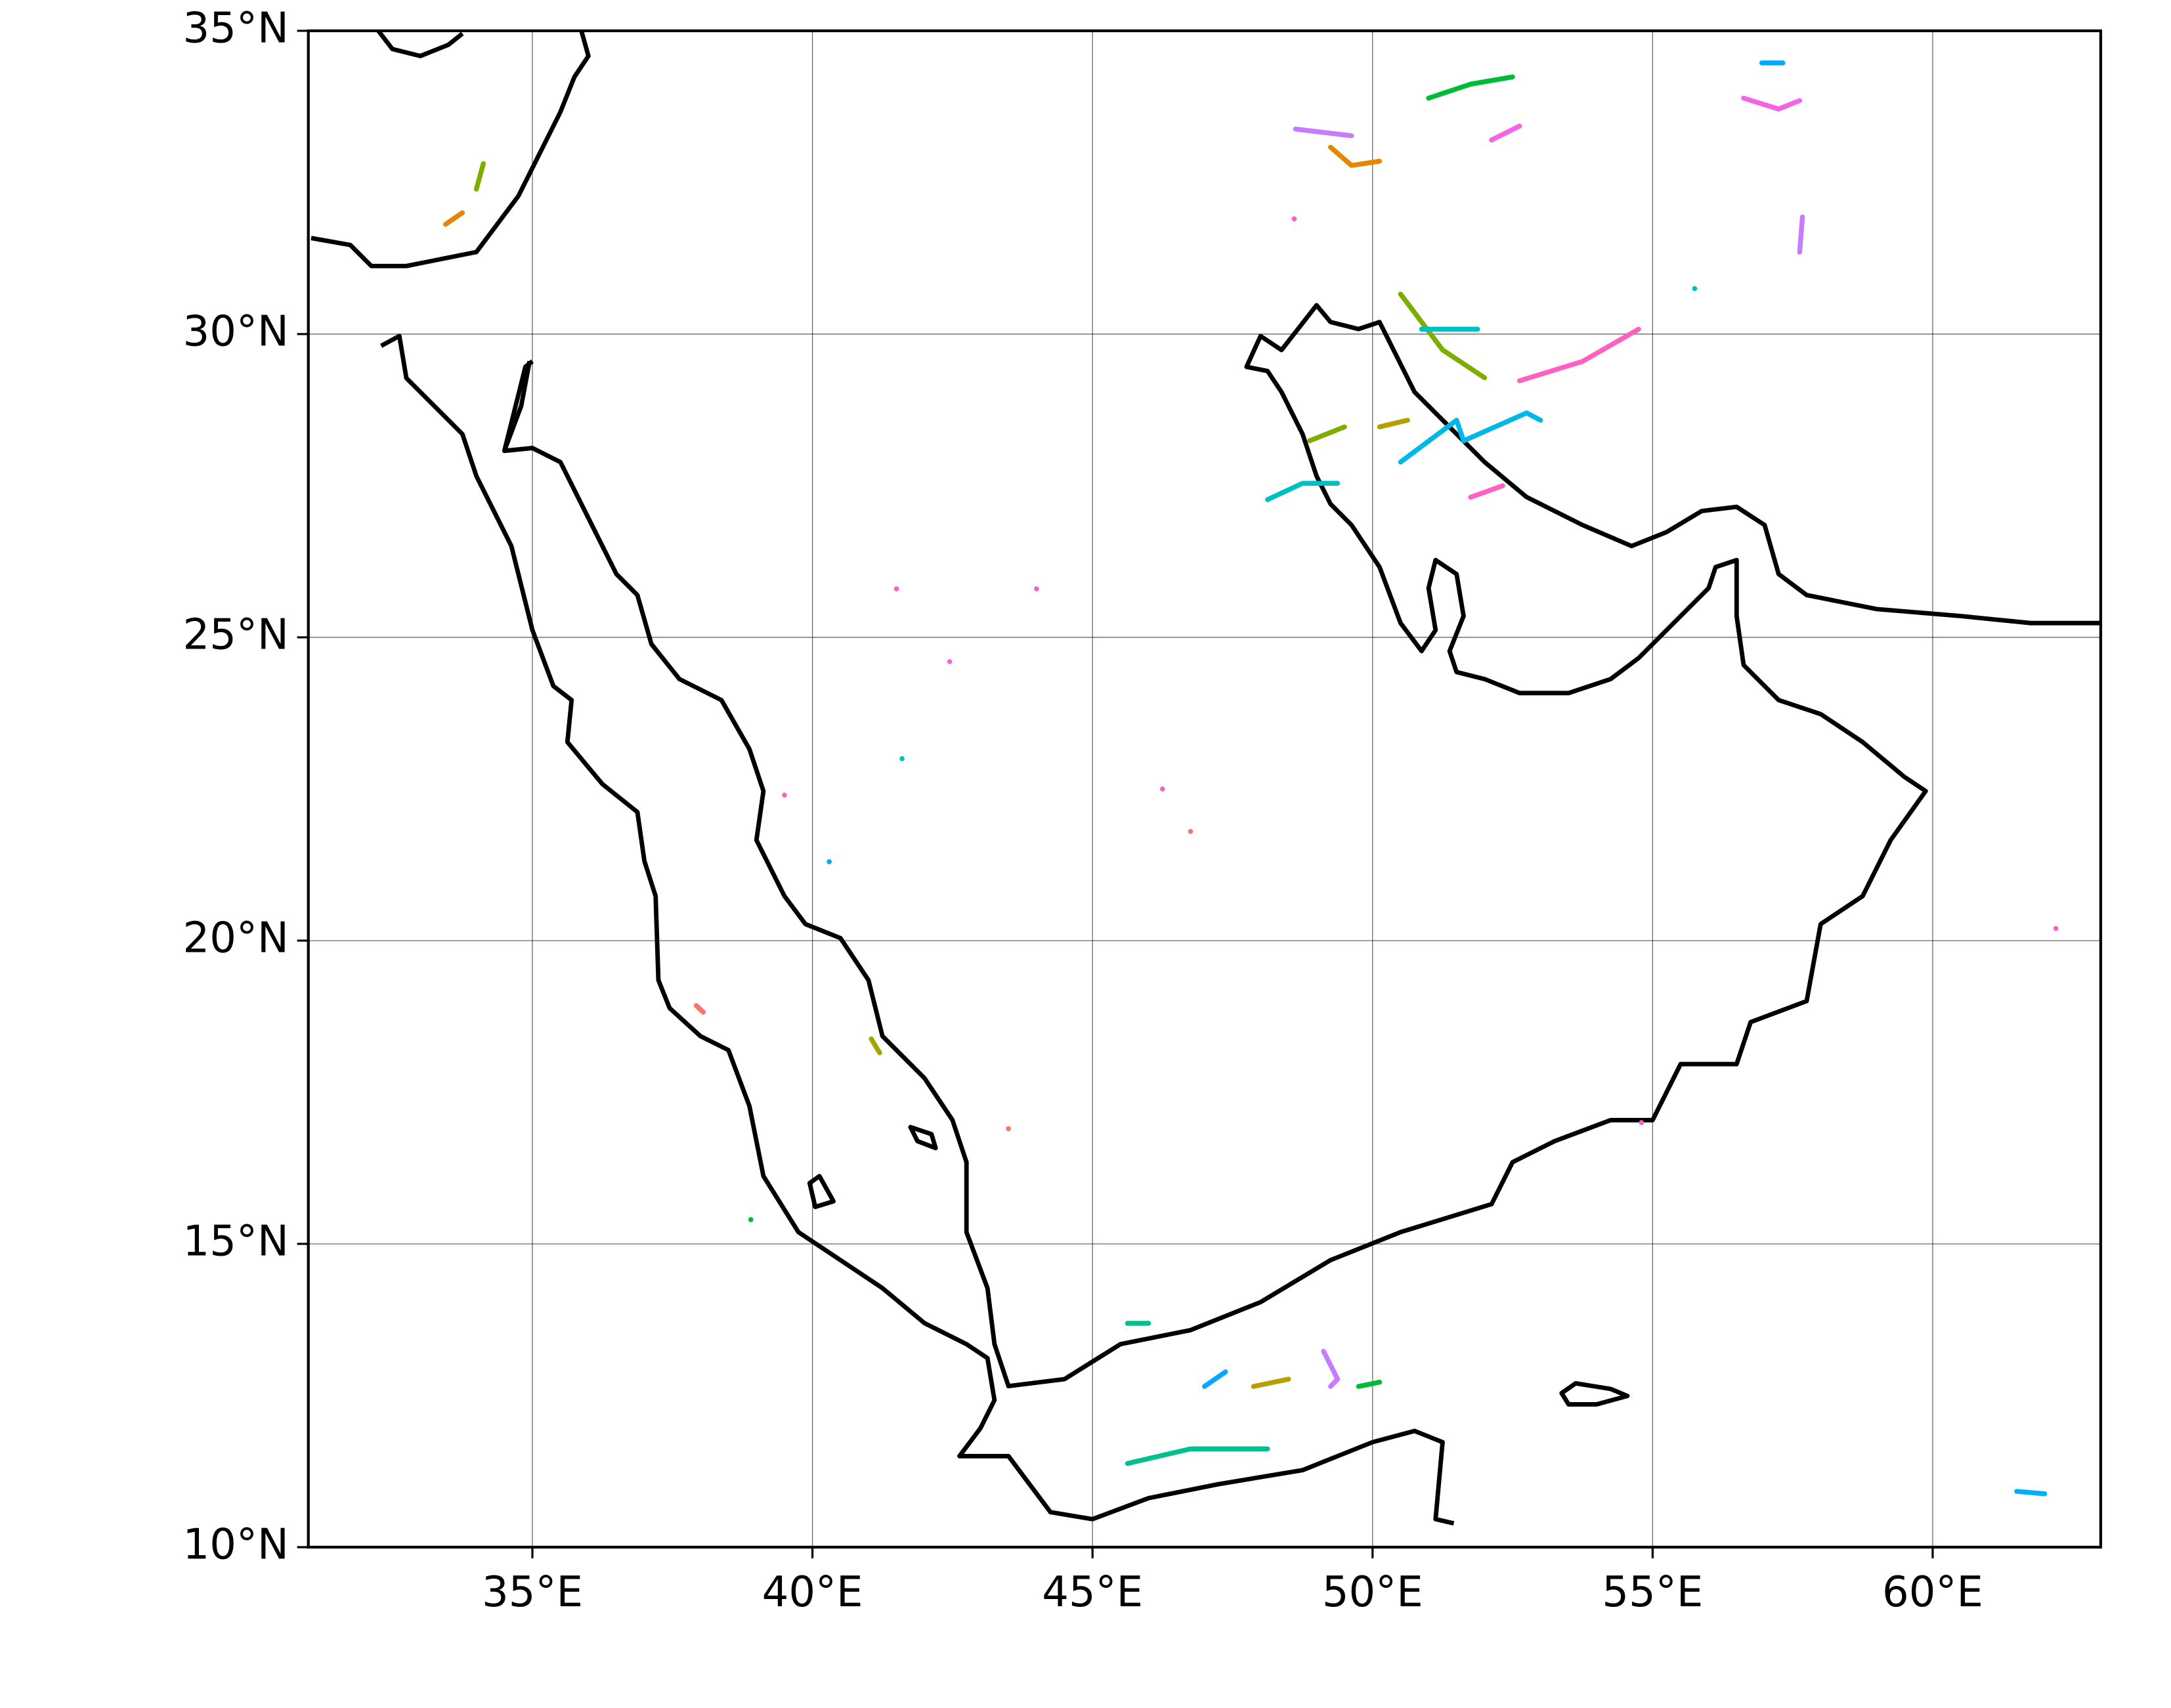 The width and height of the screenshot is (2171, 1708). I want to click on coastline-mediterranean, so click(451, 149).